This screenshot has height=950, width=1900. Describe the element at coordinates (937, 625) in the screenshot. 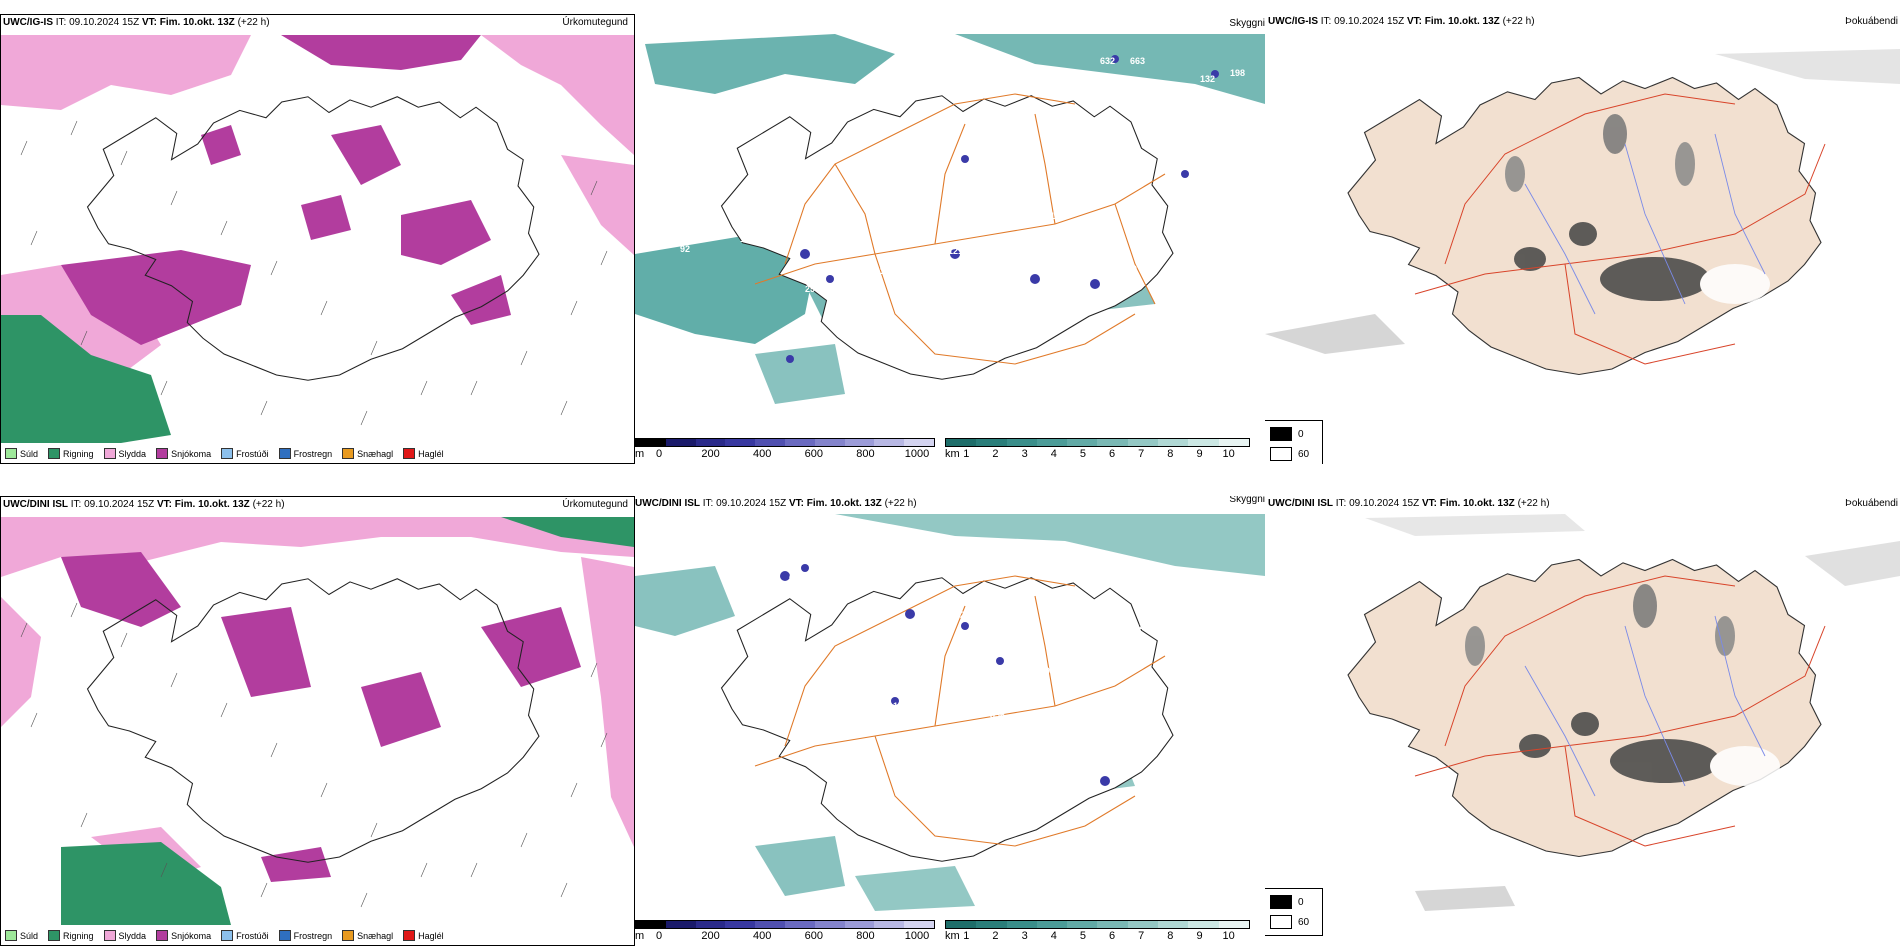

I see `vis-label: 202` at that location.